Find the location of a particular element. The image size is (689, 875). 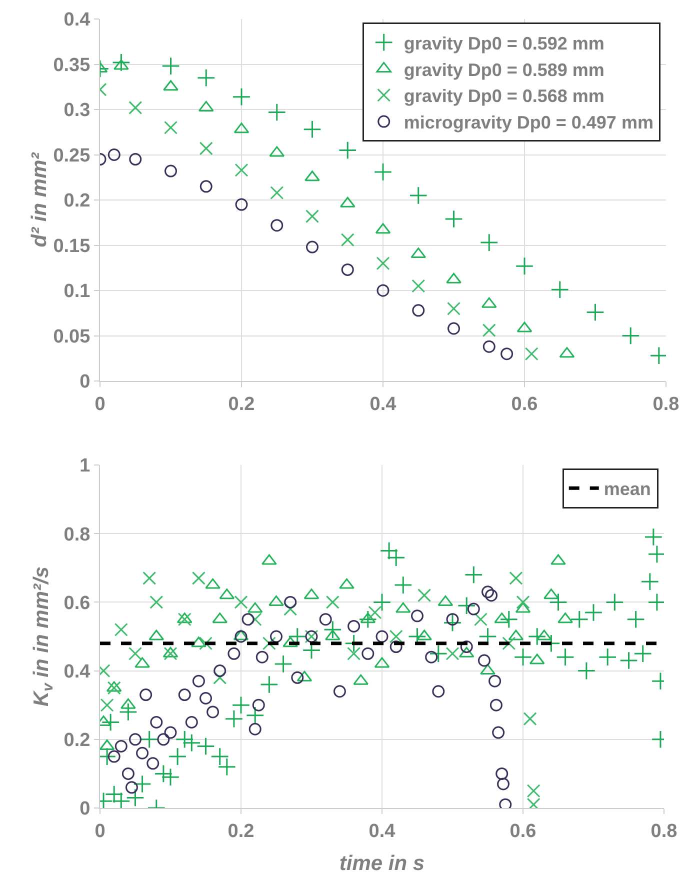

legend-label: gravity Dp0 = 0.589 mm is located at coordinates (504, 70).